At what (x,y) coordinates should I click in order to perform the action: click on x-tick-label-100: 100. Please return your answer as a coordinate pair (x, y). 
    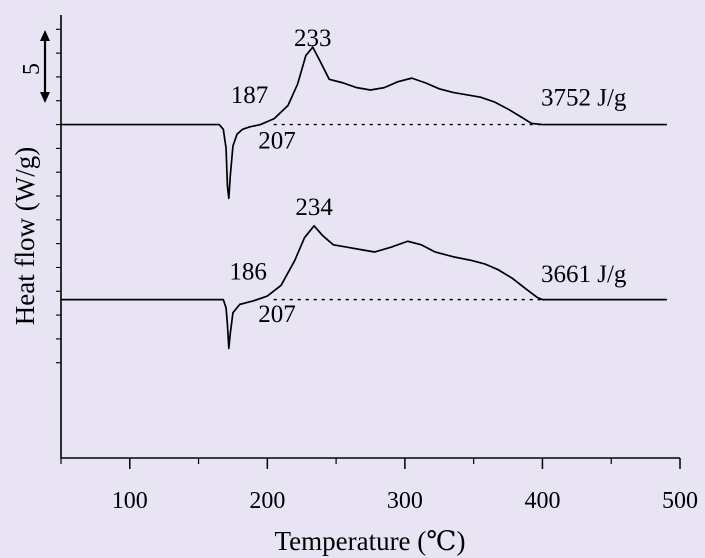
    Looking at the image, I should click on (130, 501).